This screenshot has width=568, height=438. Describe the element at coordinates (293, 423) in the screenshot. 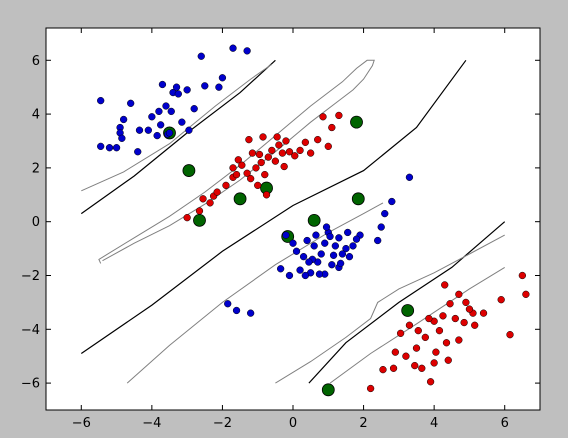

I see `x-tick-label-3: 0` at that location.